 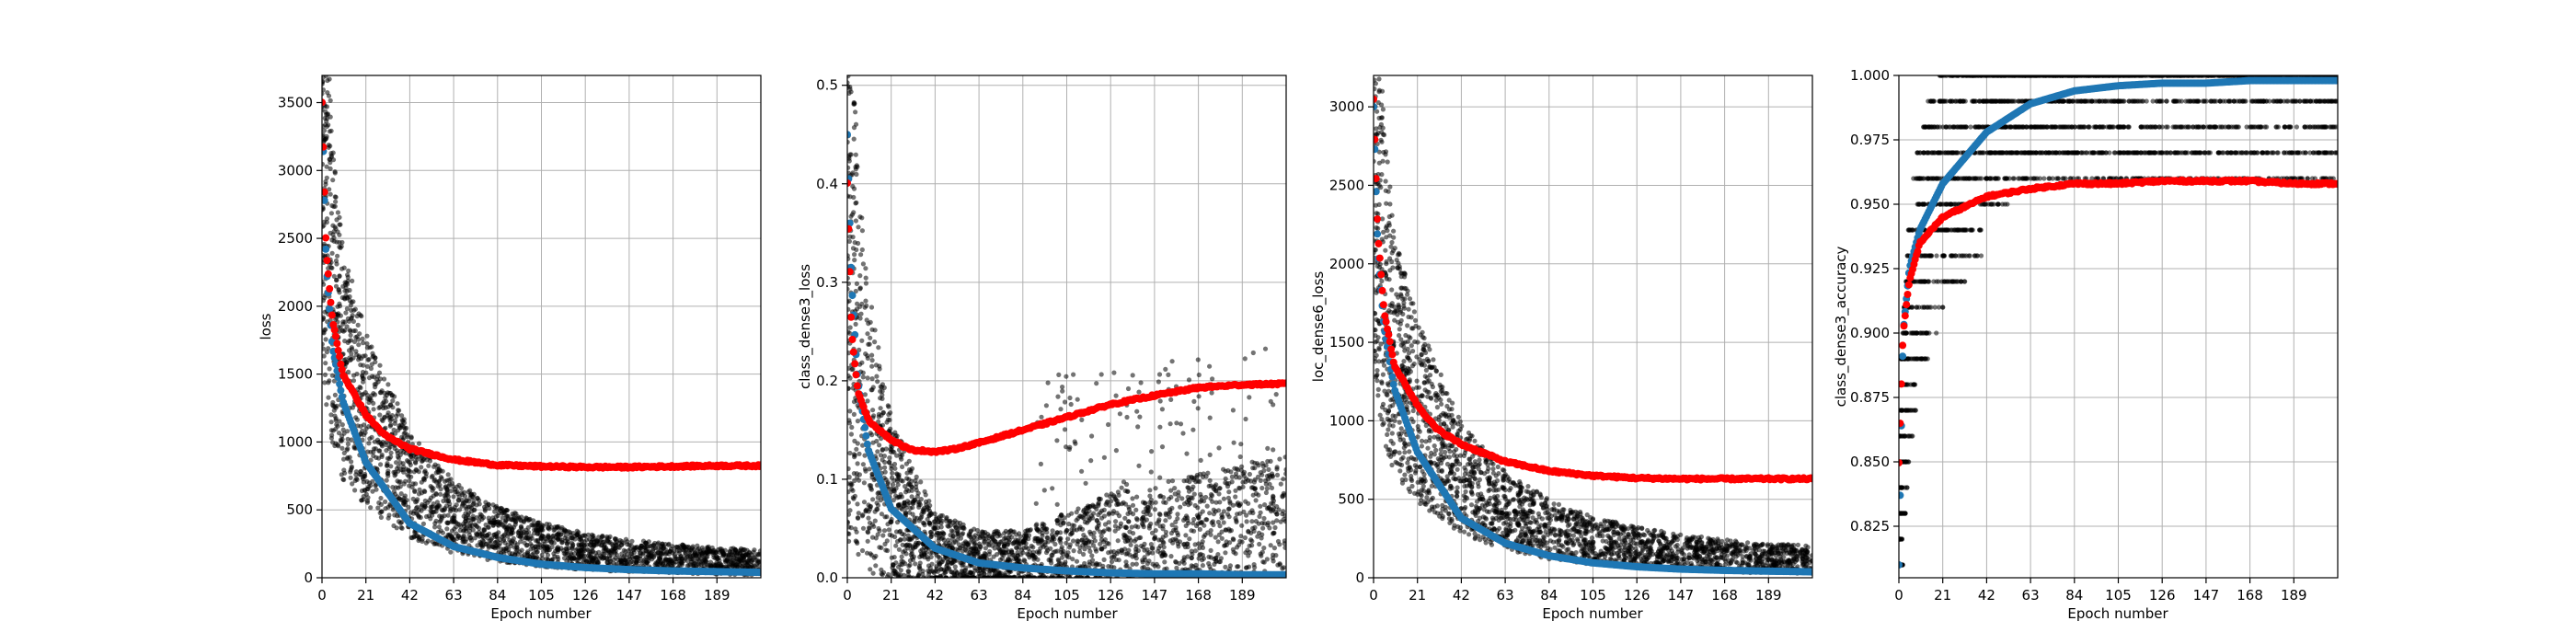 I want to click on x-tick-label: 84, so click(x=497, y=595).